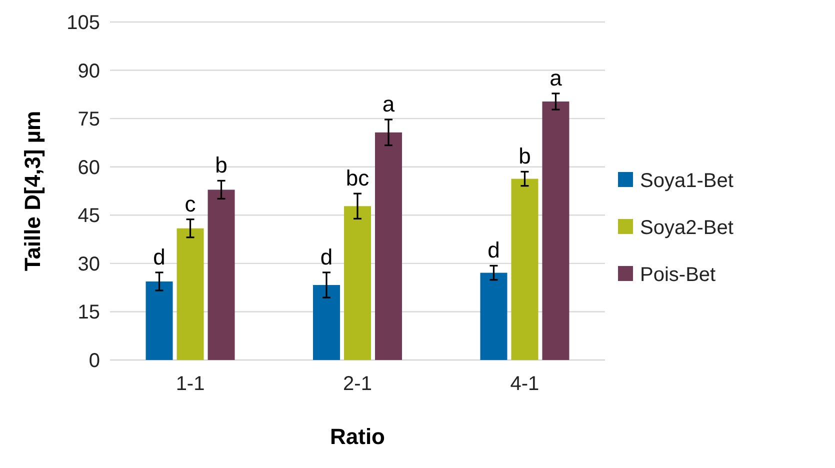  What do you see at coordinates (357, 436) in the screenshot?
I see `x-axis-title: Ratio` at bounding box center [357, 436].